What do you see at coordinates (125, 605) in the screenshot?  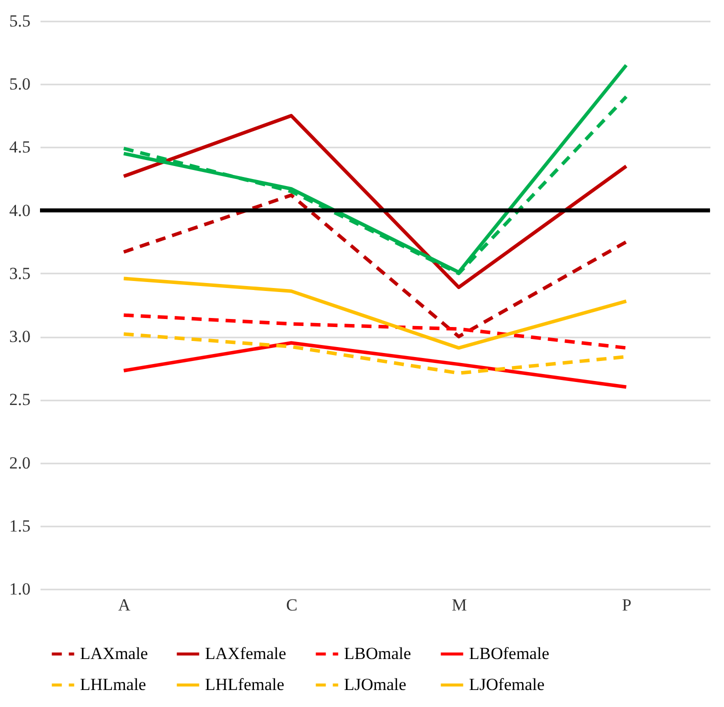 I see `x-tick-label: A` at bounding box center [125, 605].